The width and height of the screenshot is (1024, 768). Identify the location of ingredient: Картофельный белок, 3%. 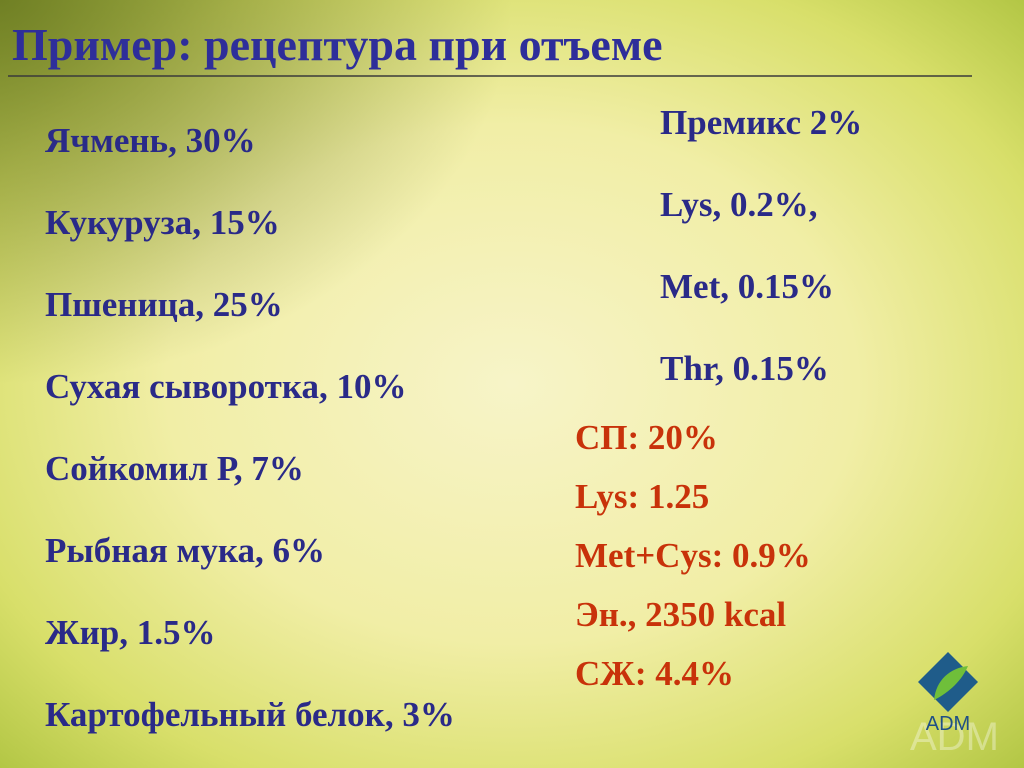
(250, 714).